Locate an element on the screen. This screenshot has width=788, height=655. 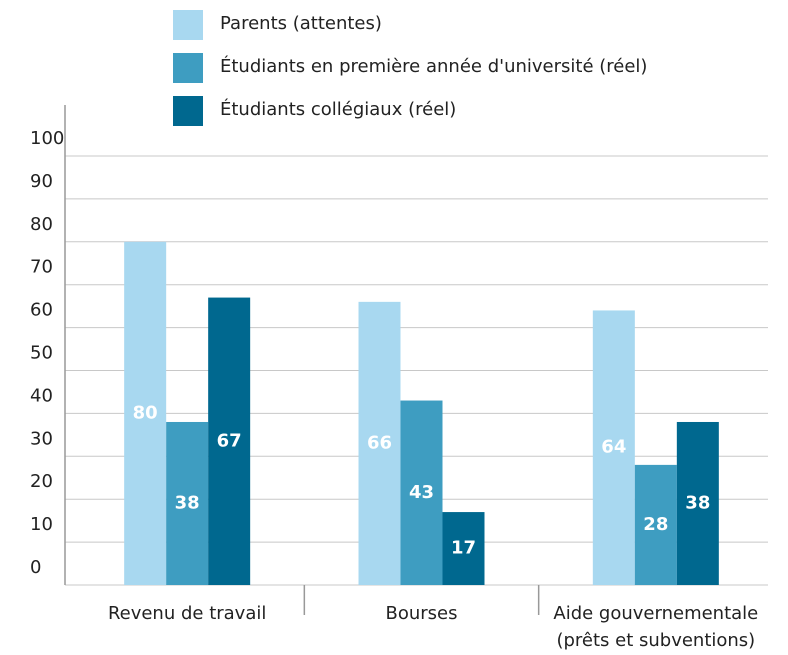
value-label: 28 is located at coordinates (655, 524).